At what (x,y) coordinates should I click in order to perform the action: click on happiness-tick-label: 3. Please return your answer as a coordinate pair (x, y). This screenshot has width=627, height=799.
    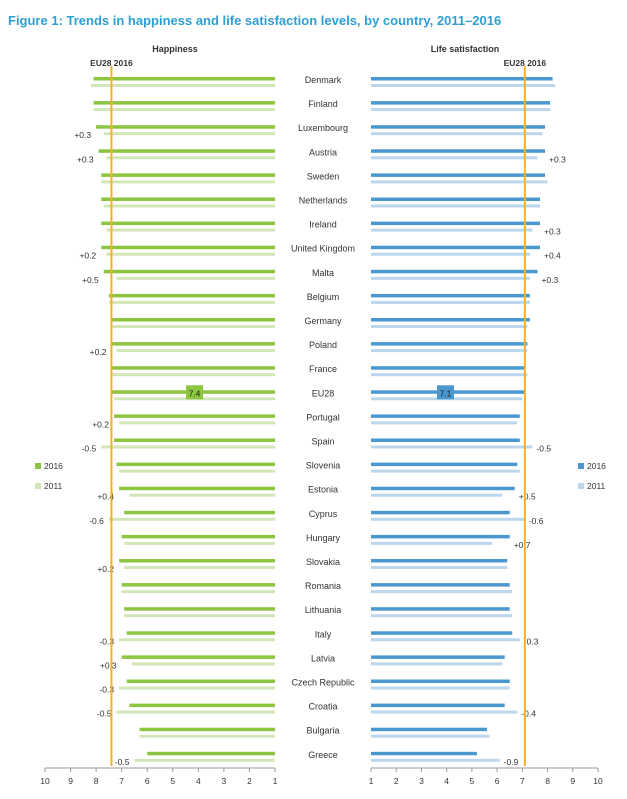
    Looking at the image, I should click on (224, 781).